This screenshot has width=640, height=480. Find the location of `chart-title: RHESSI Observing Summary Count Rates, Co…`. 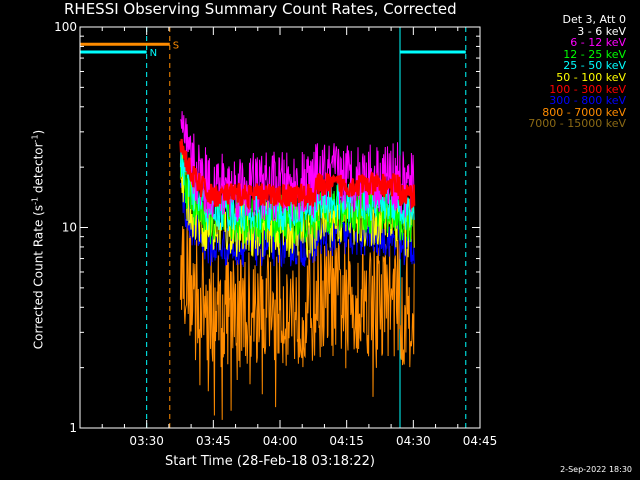

chart-title: RHESSI Observing Summary Count Rates, Co… is located at coordinates (260, 9).